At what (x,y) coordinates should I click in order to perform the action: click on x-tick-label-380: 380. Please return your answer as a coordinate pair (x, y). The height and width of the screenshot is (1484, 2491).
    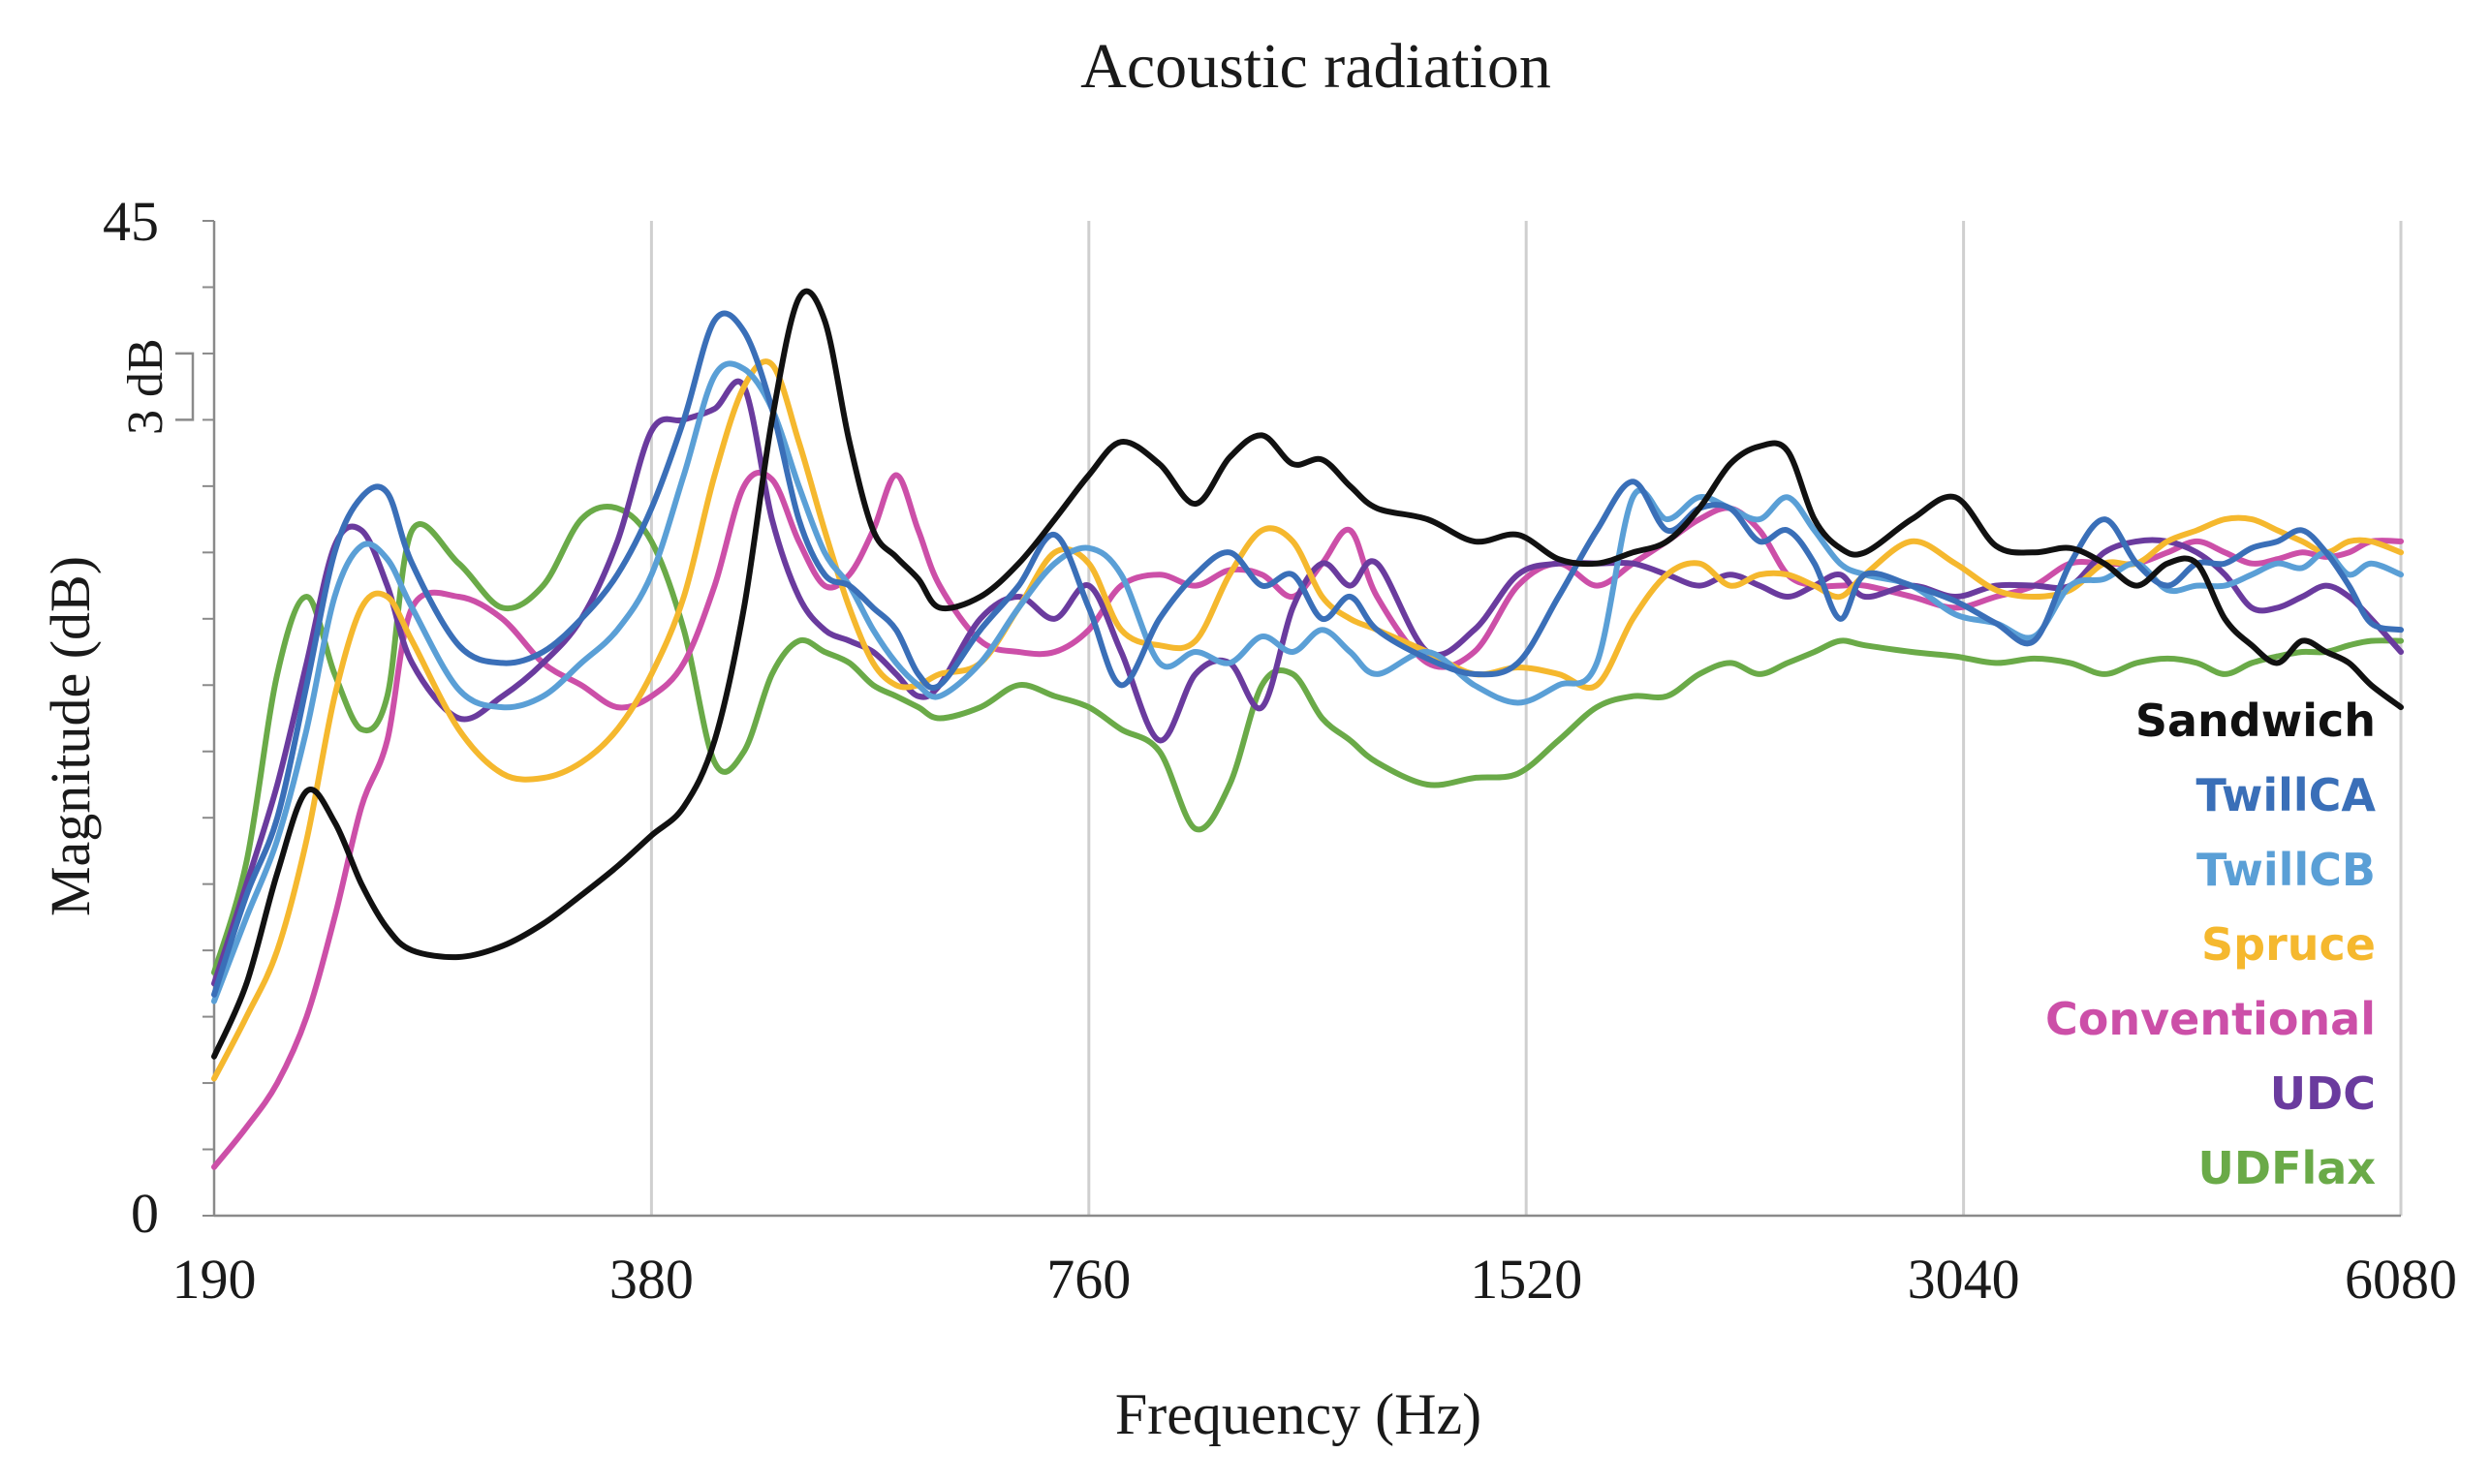
    Looking at the image, I should click on (651, 1279).